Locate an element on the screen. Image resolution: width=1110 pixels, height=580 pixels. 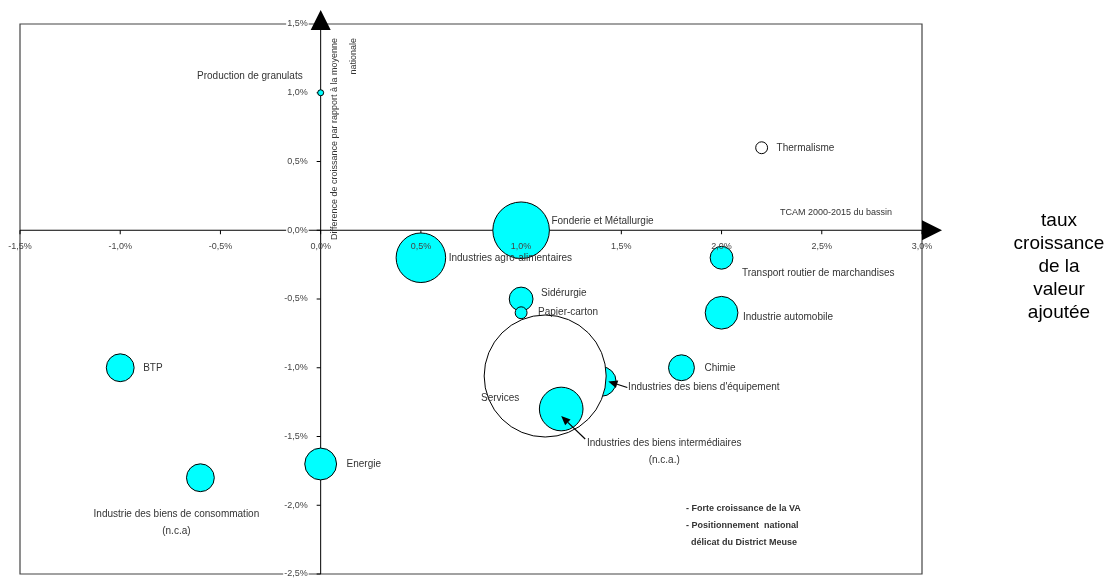
annotation: Production de granulats is located at coordinates (250, 75).